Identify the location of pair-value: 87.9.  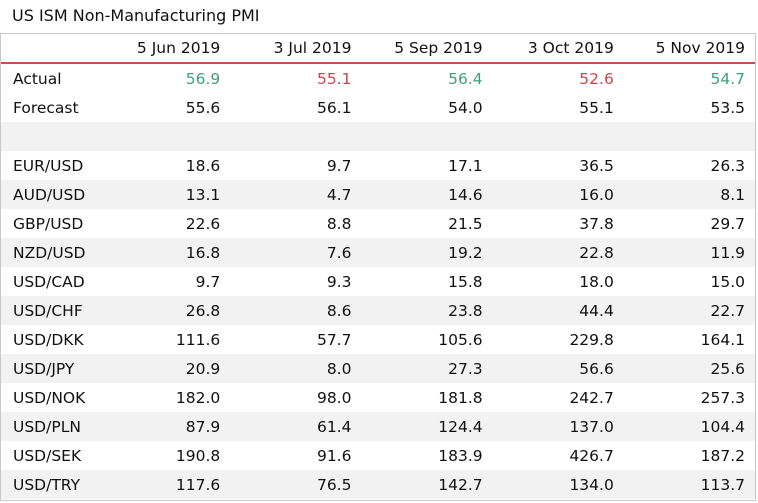
(167, 426).